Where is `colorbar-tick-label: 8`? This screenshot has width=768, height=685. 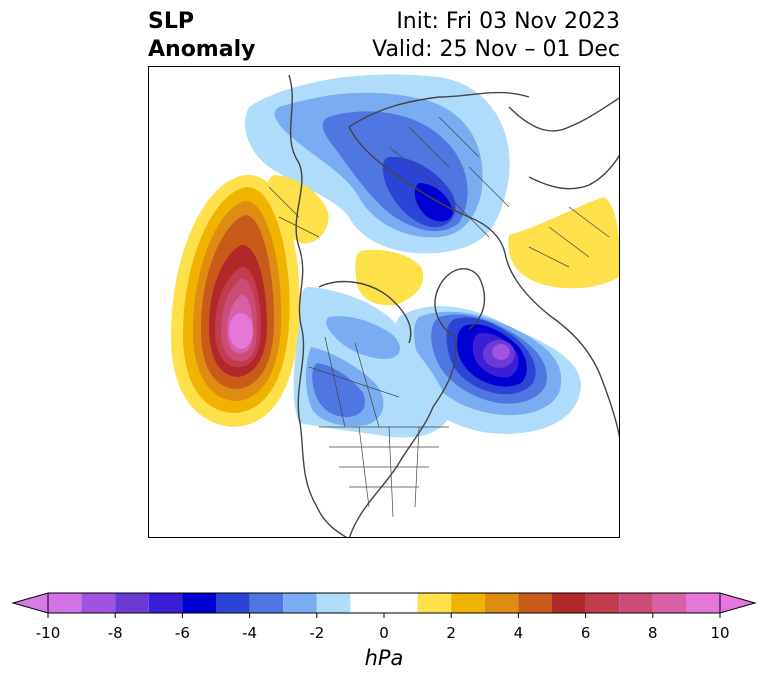 colorbar-tick-label: 8 is located at coordinates (653, 633).